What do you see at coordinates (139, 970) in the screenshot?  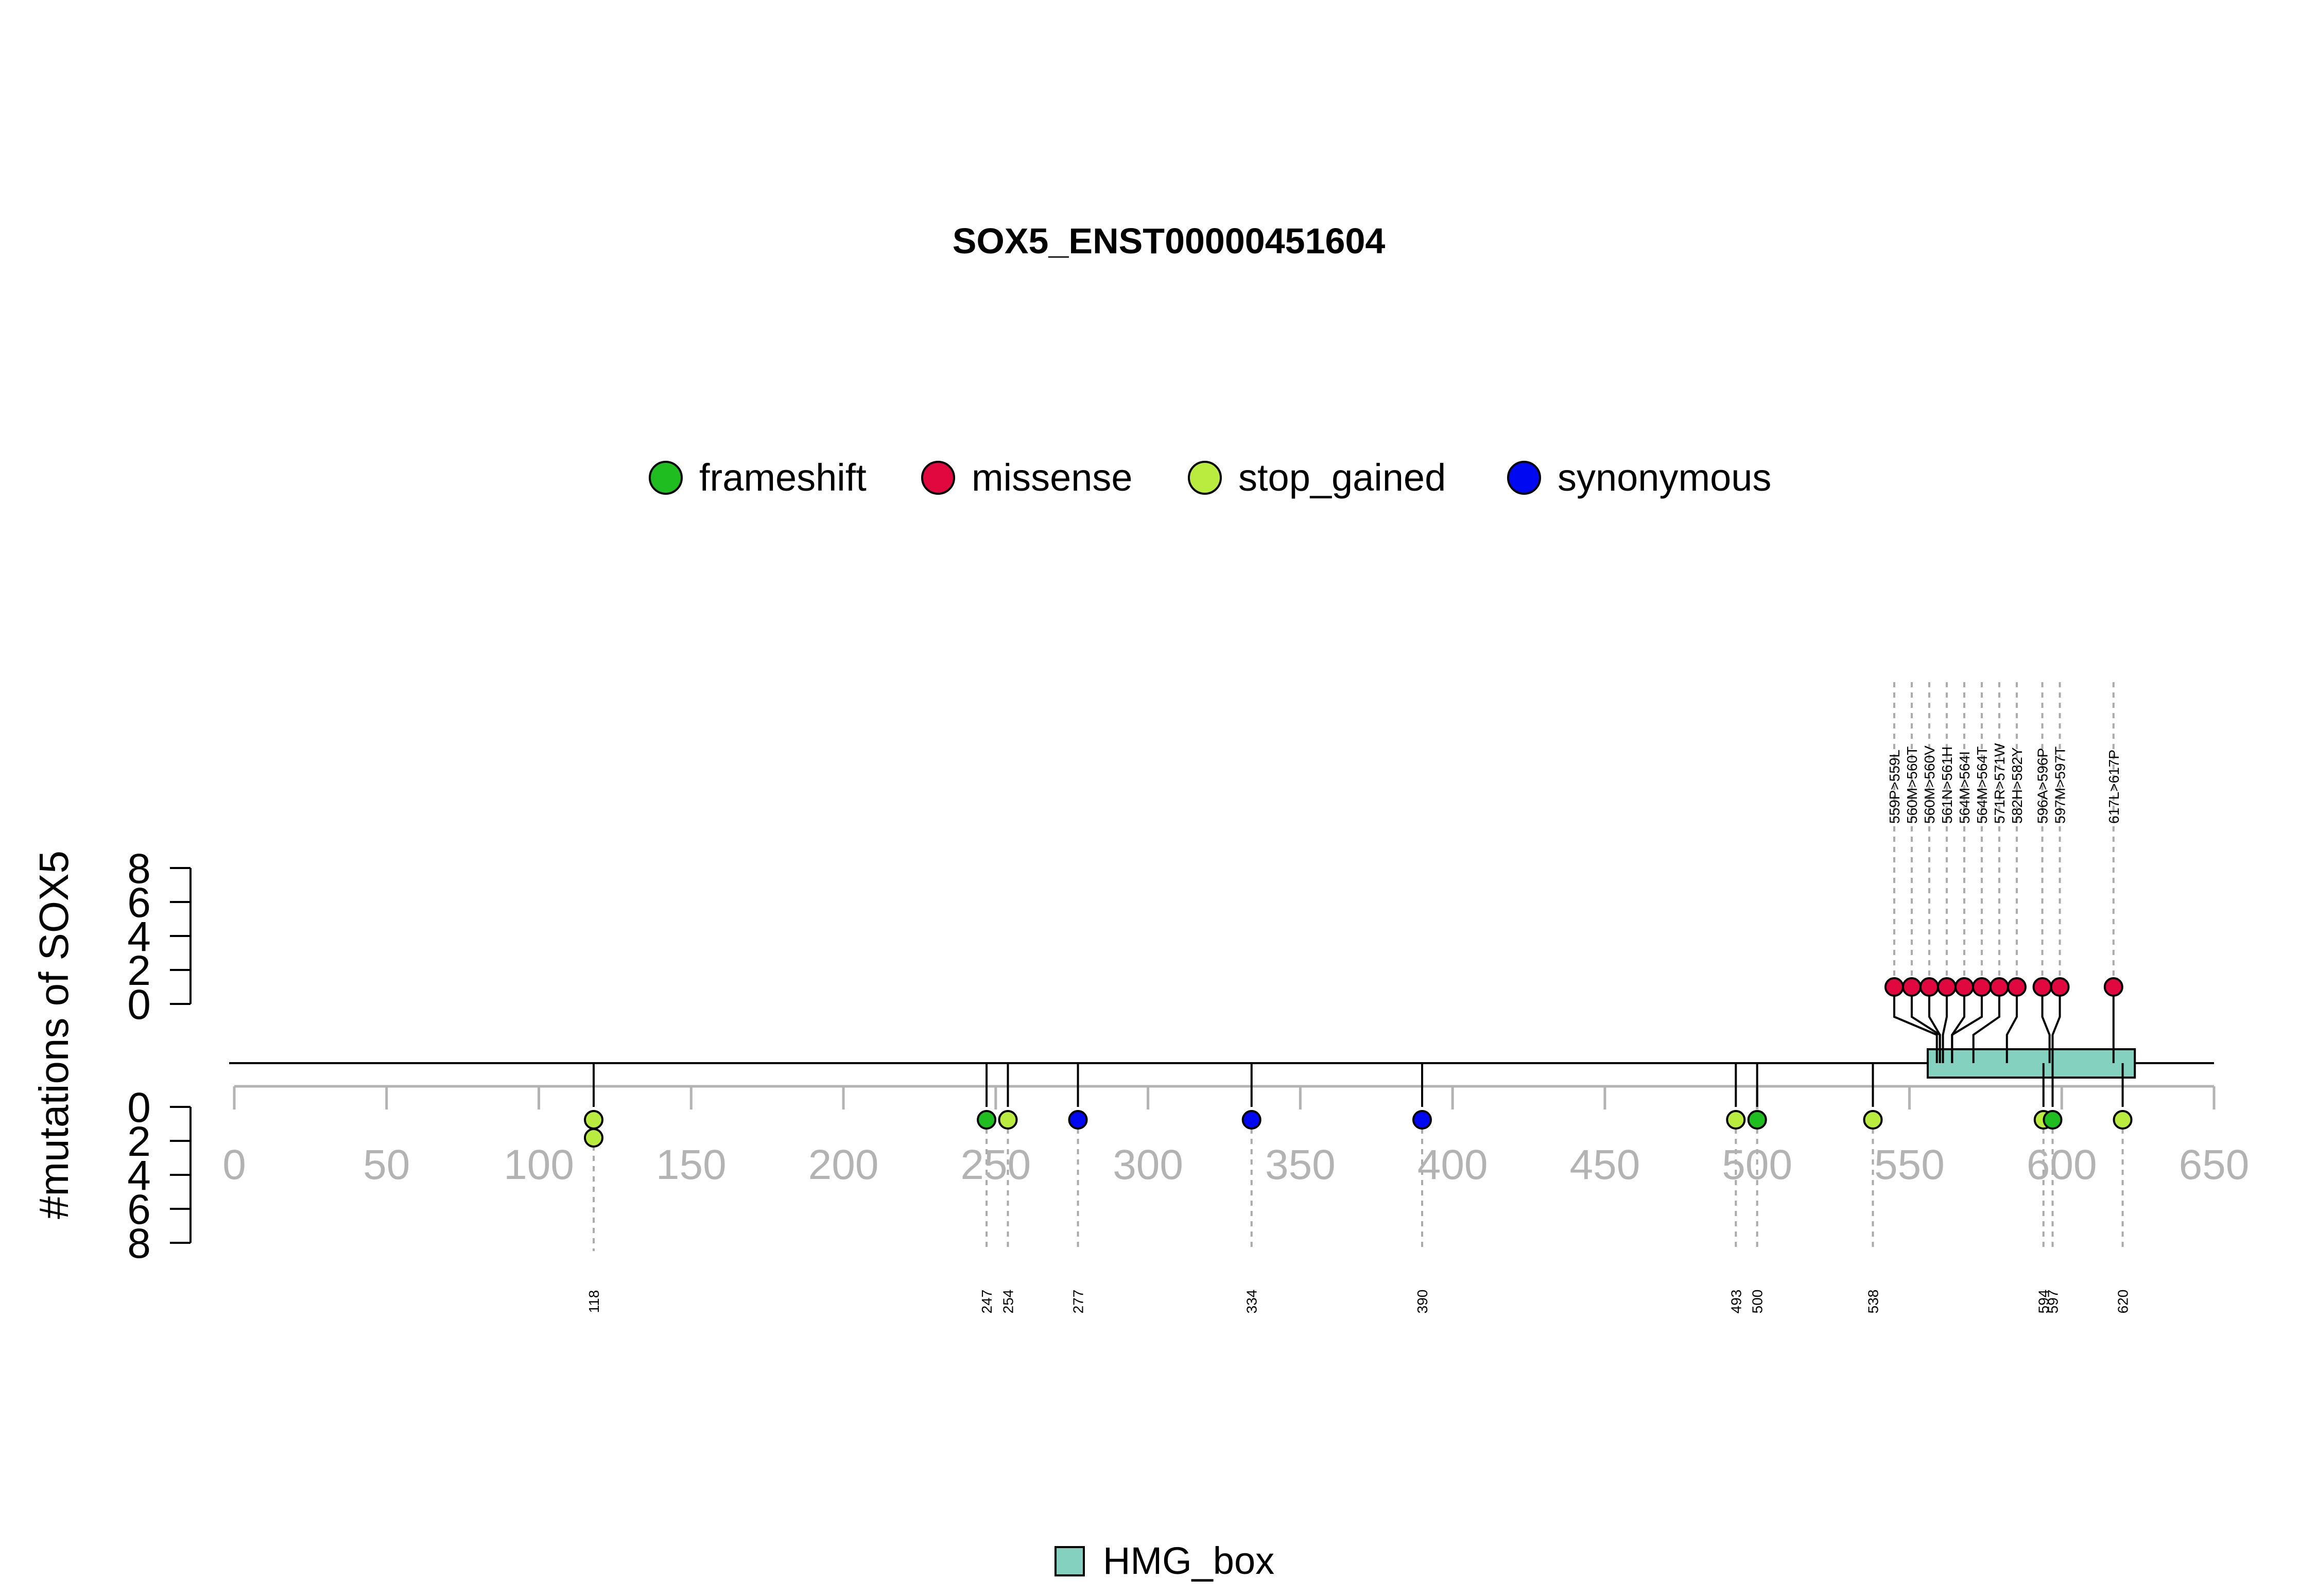 I see `y-top-tick-label: 2` at bounding box center [139, 970].